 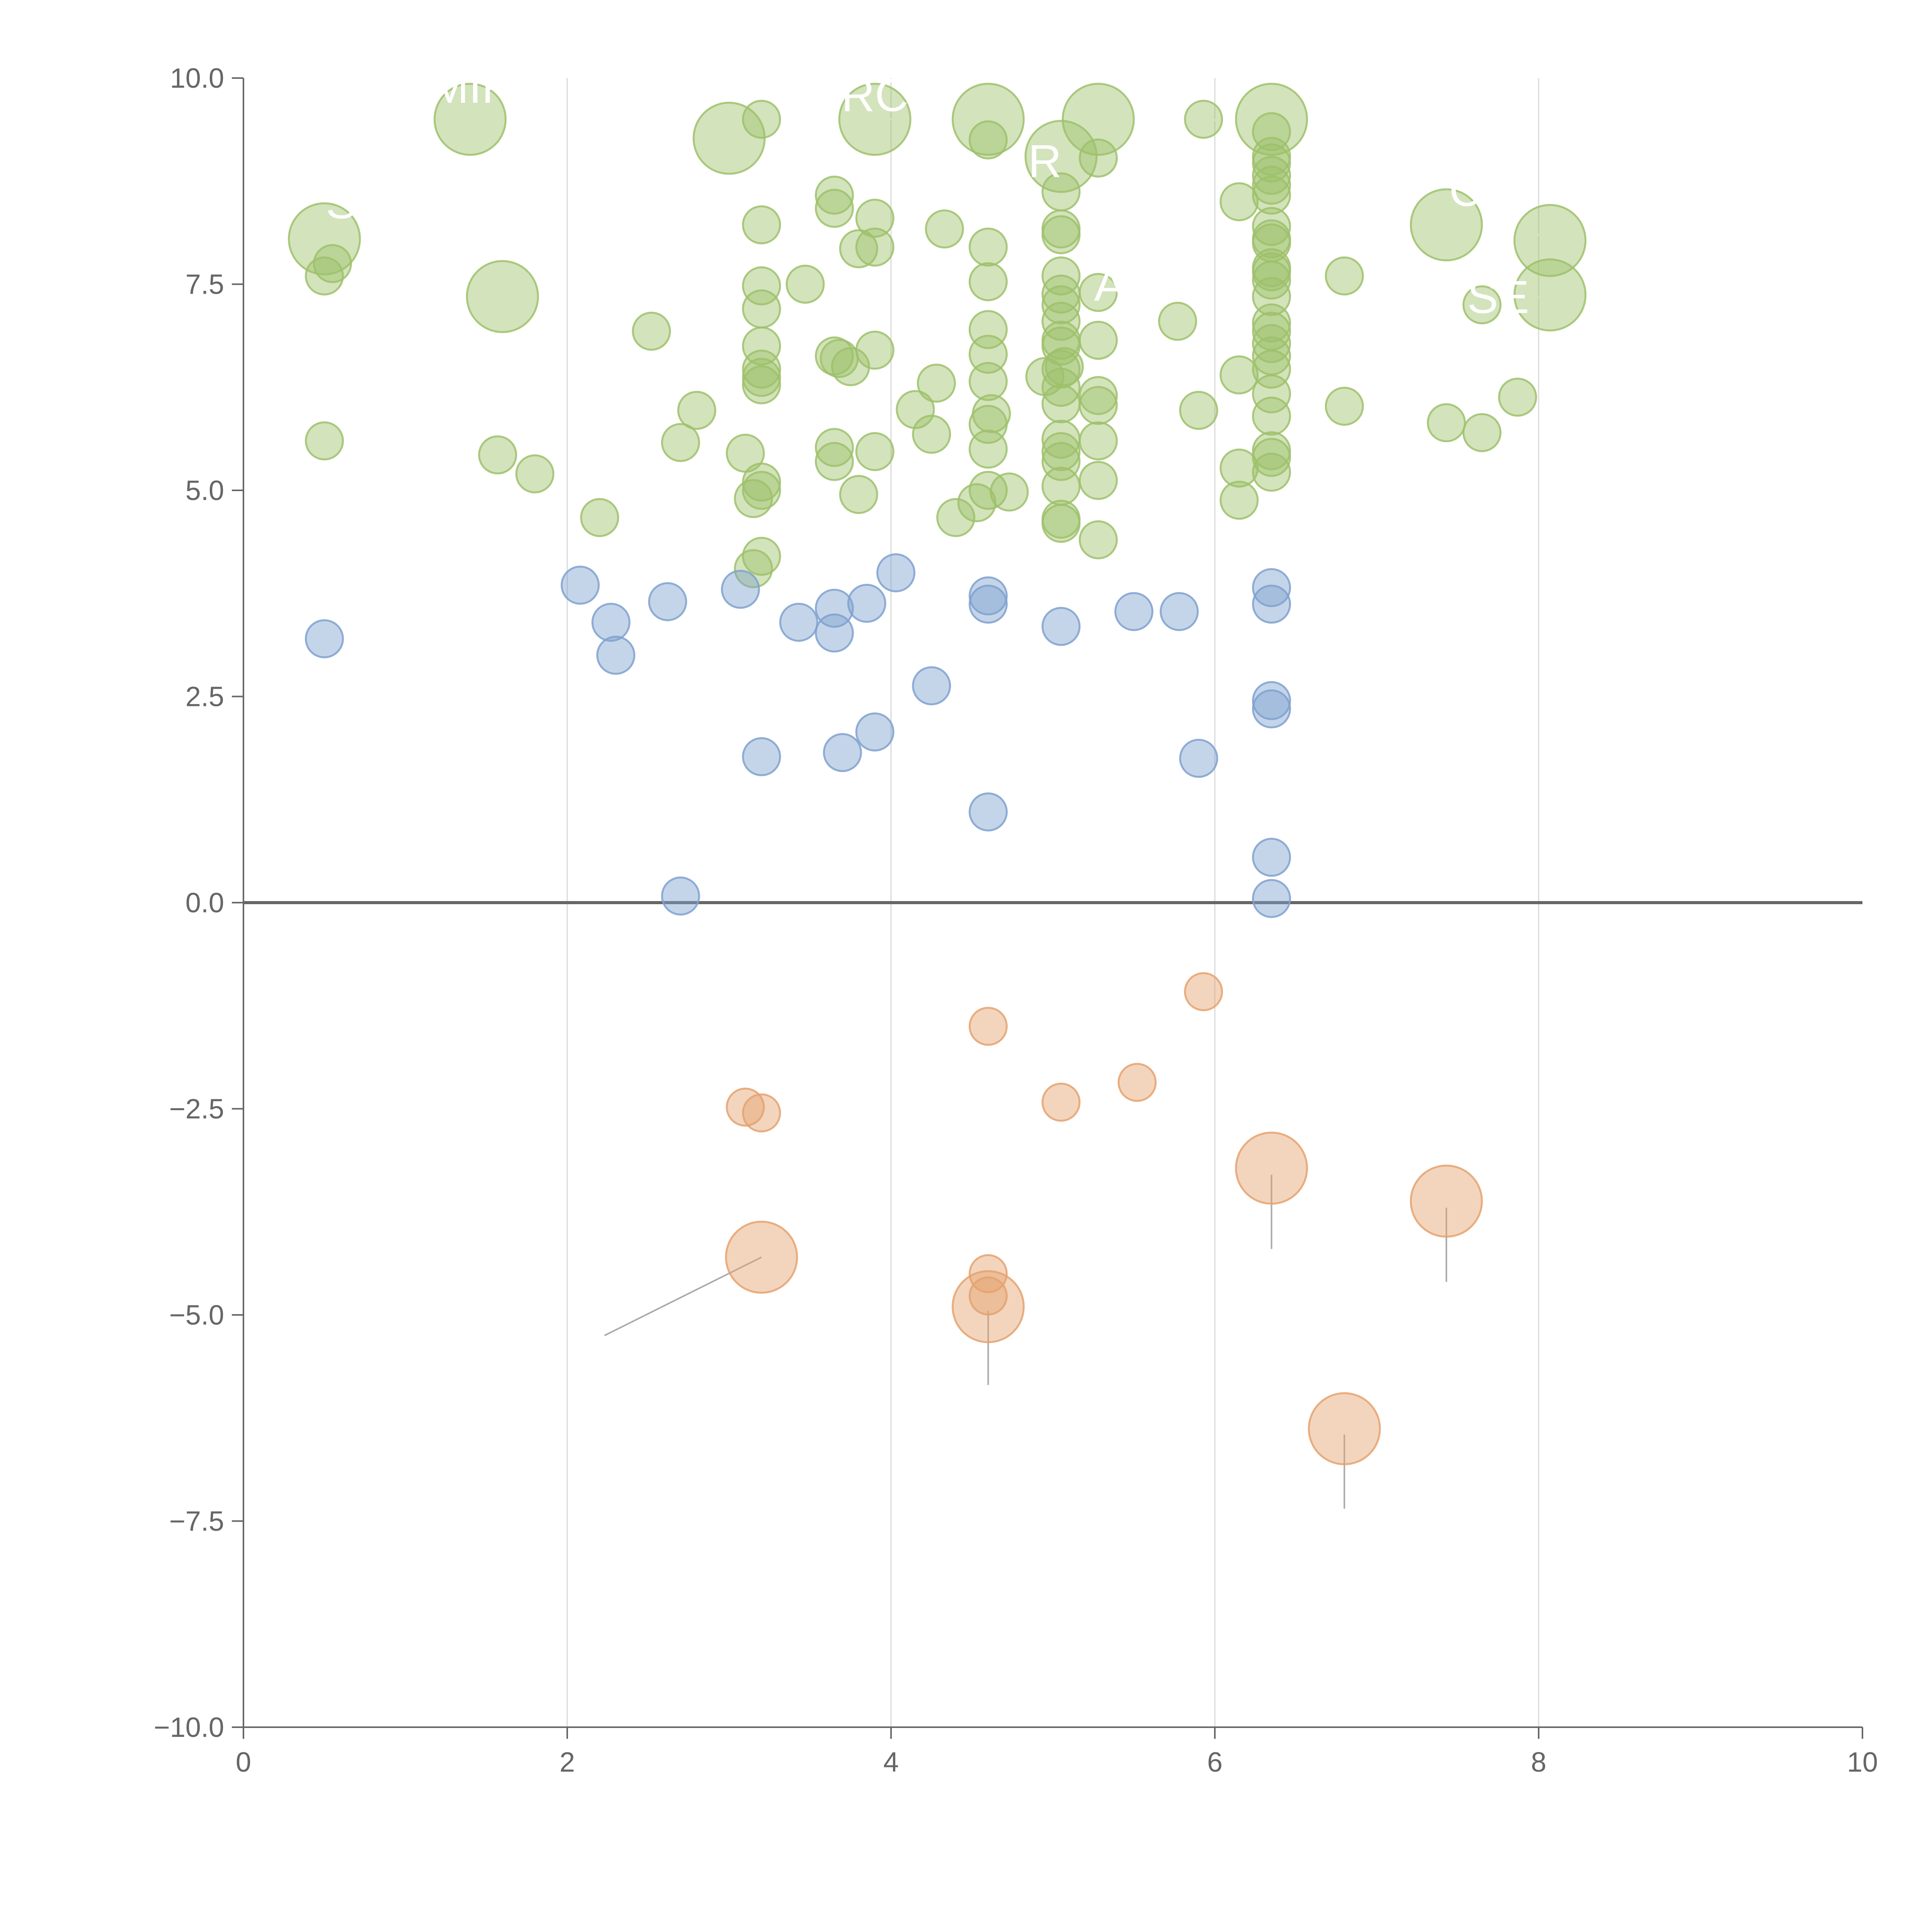 What do you see at coordinates (470, 87) in the screenshot?
I see `point-label: MIF` at bounding box center [470, 87].